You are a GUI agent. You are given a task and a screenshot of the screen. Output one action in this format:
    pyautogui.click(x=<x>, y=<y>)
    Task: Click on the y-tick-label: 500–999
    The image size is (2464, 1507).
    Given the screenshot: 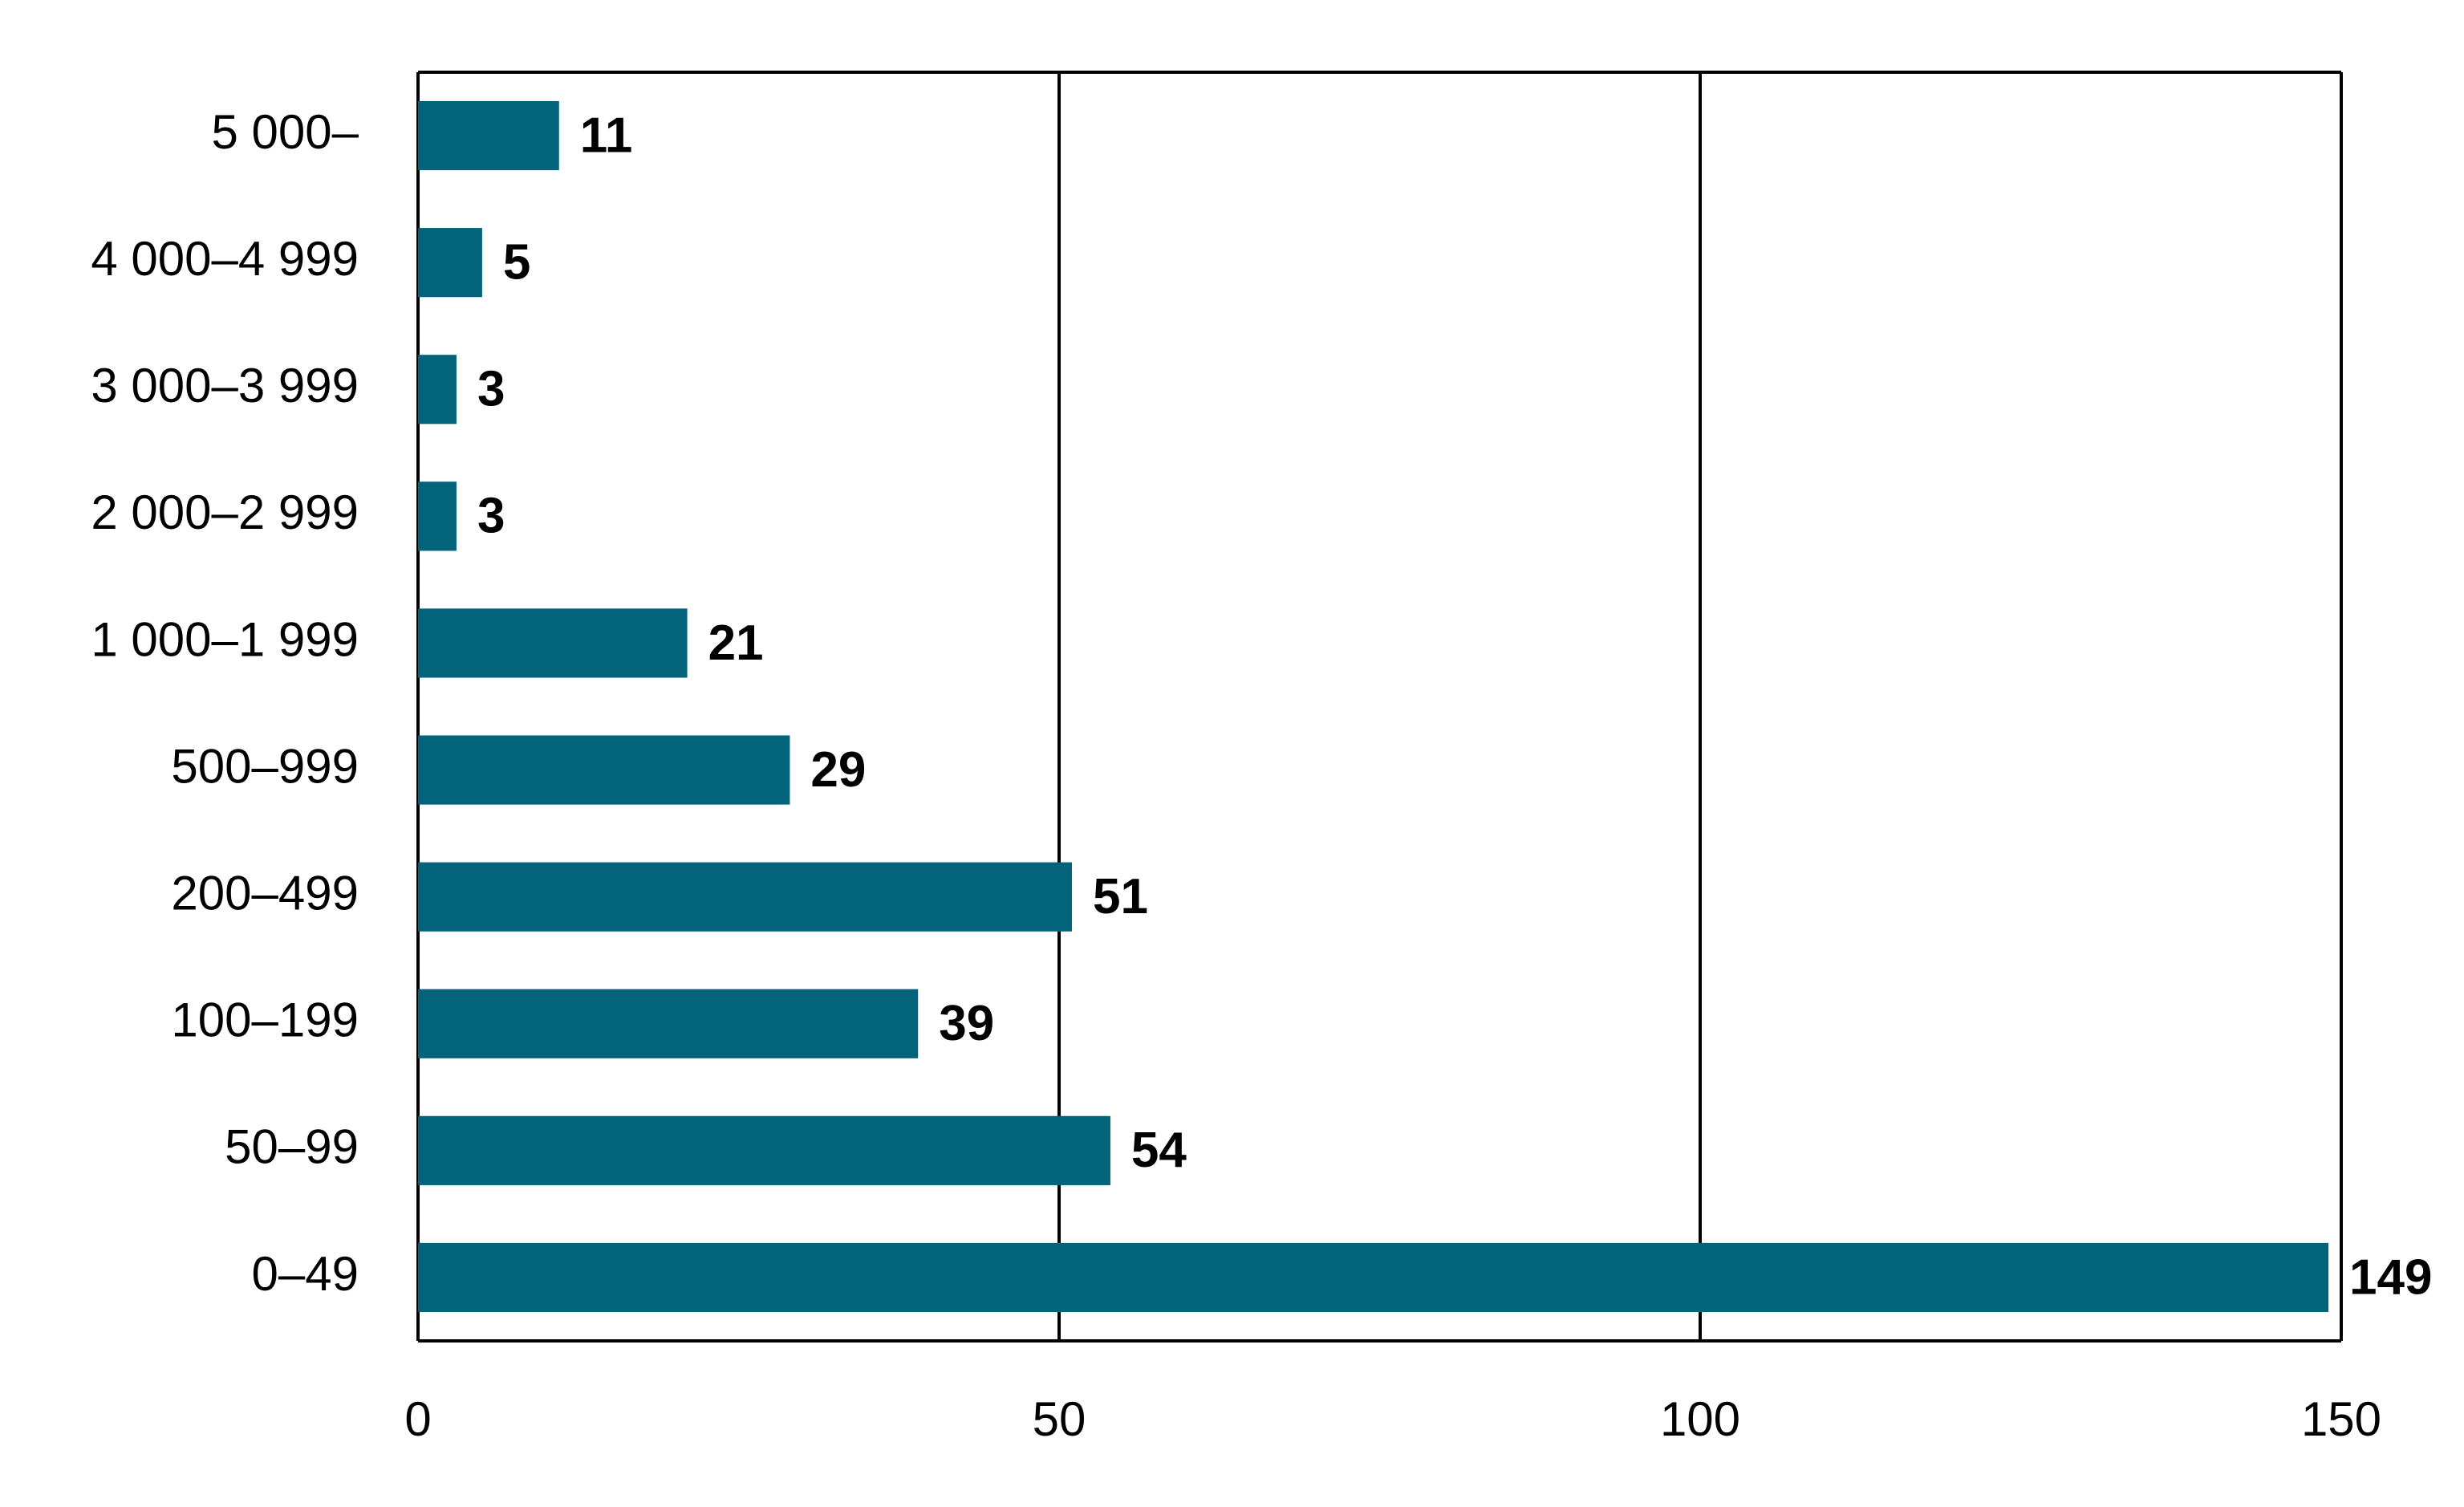 What is the action you would take?
    pyautogui.click(x=265, y=766)
    